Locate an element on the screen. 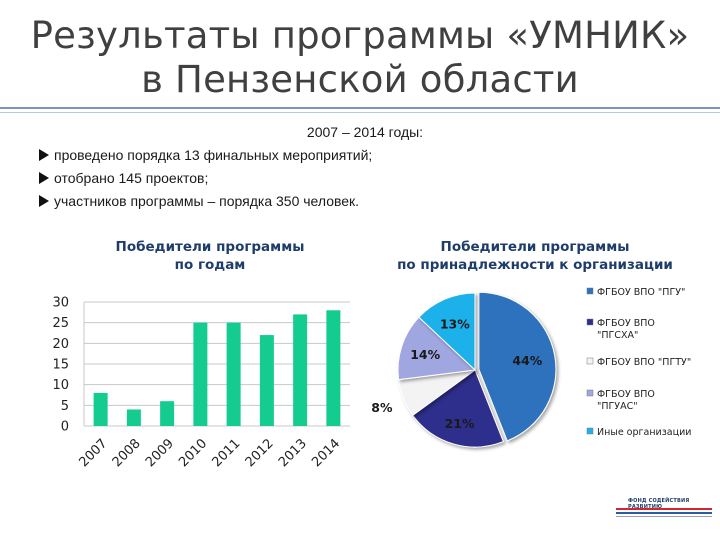 The height and width of the screenshot is (540, 720). legend-label: "ПГСХА" is located at coordinates (617, 335).